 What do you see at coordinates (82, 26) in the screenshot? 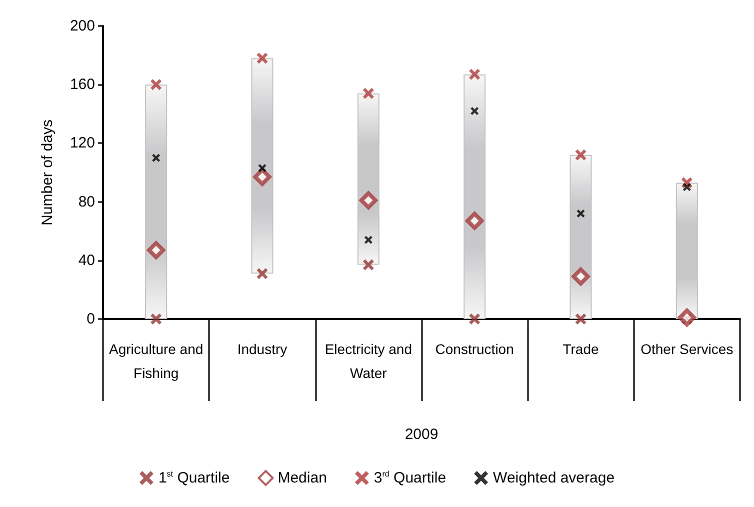
I see `y-tick-label: 200` at bounding box center [82, 26].